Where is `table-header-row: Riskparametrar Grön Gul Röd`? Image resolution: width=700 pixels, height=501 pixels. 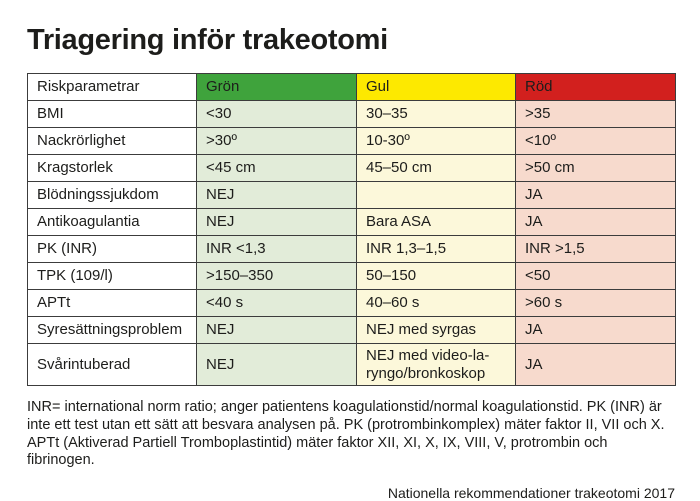 table-header-row: Riskparametrar Grön Gul Röd is located at coordinates (351, 87).